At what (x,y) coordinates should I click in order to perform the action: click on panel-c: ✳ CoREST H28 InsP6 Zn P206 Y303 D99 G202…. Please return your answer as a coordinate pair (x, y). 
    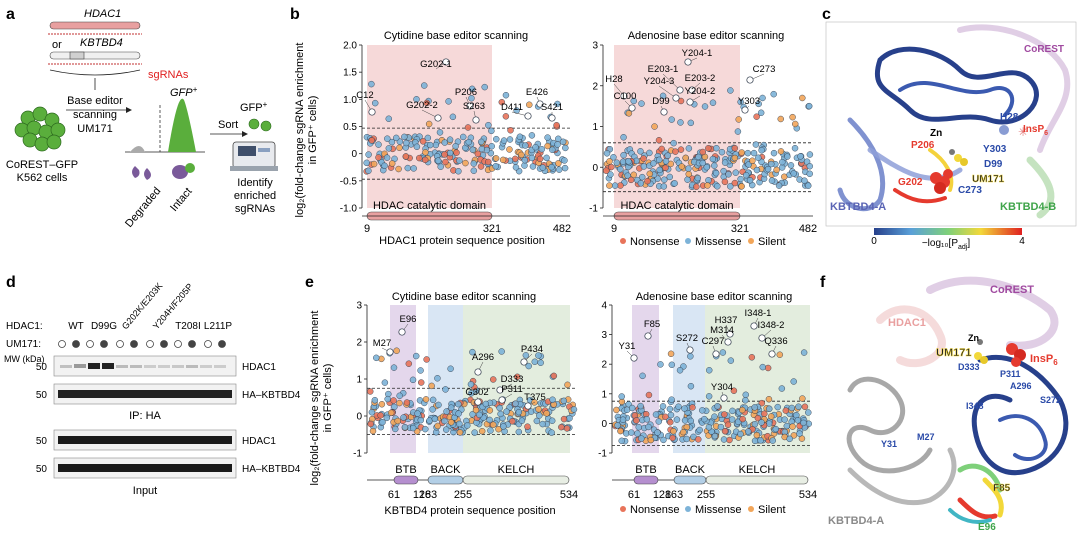
    Looking at the image, I should click on (951, 136).